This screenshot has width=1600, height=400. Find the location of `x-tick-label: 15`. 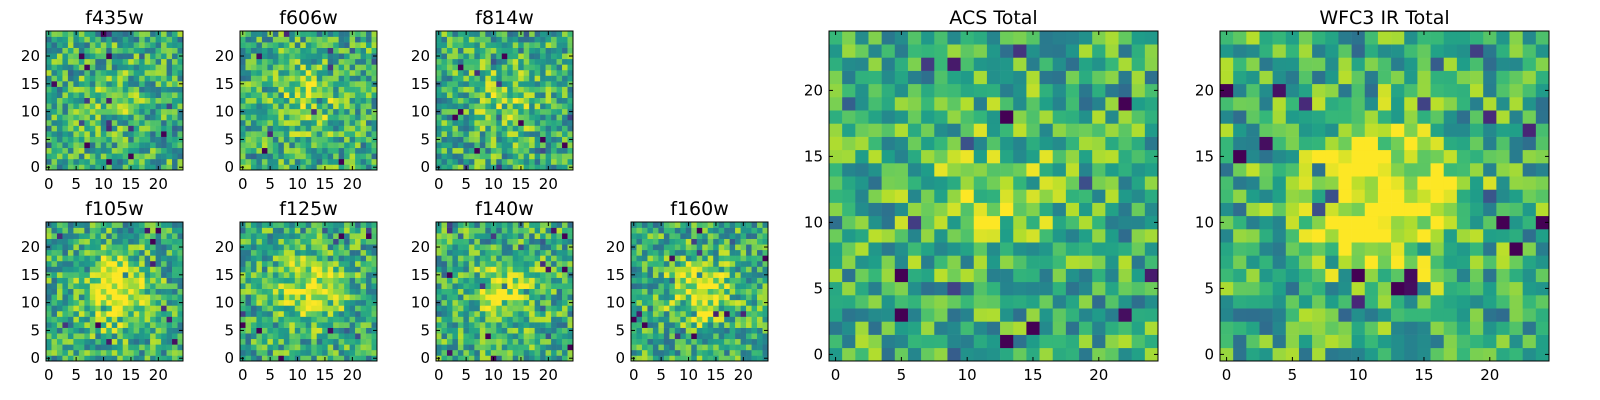

x-tick-label: 15 is located at coordinates (520, 184).